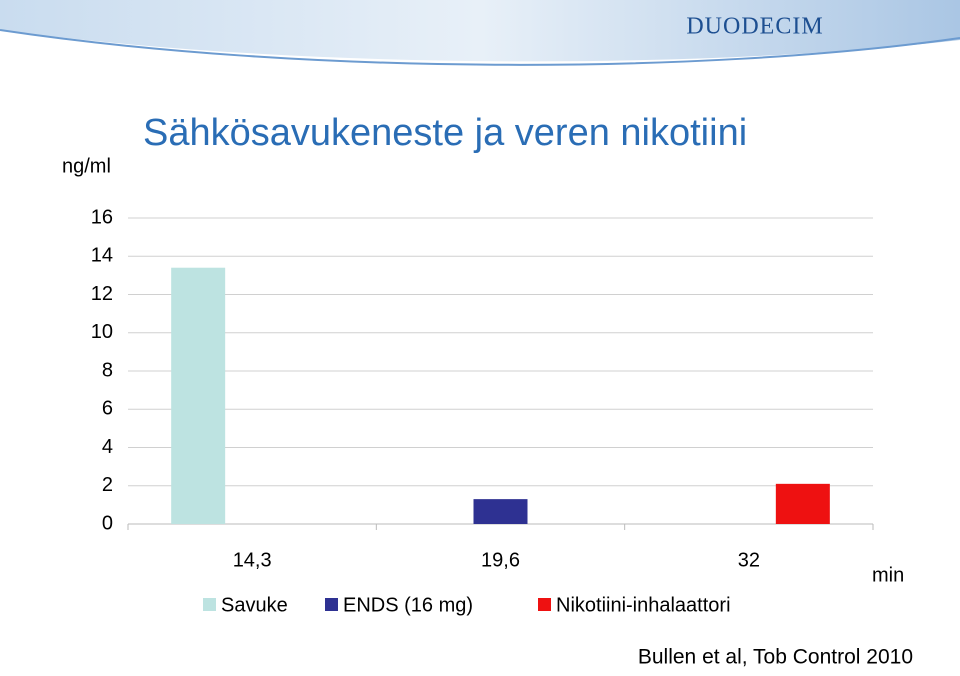  Describe the element at coordinates (445, 133) in the screenshot. I see `chart-title: Sähkösavukeneste ja veren nikotiini` at that location.